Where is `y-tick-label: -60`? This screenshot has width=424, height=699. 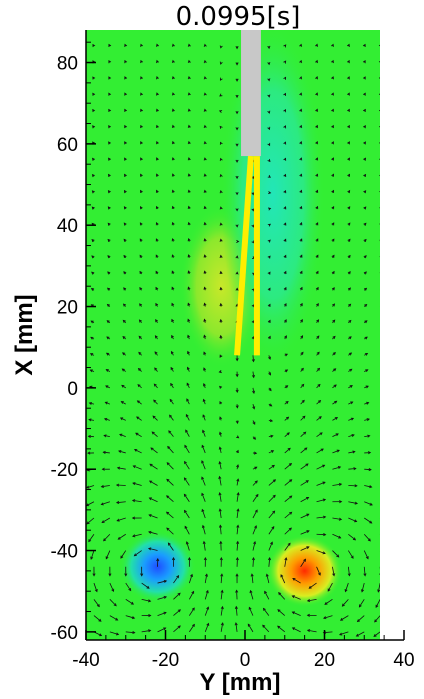
y-tick-label: -60 is located at coordinates (64, 633).